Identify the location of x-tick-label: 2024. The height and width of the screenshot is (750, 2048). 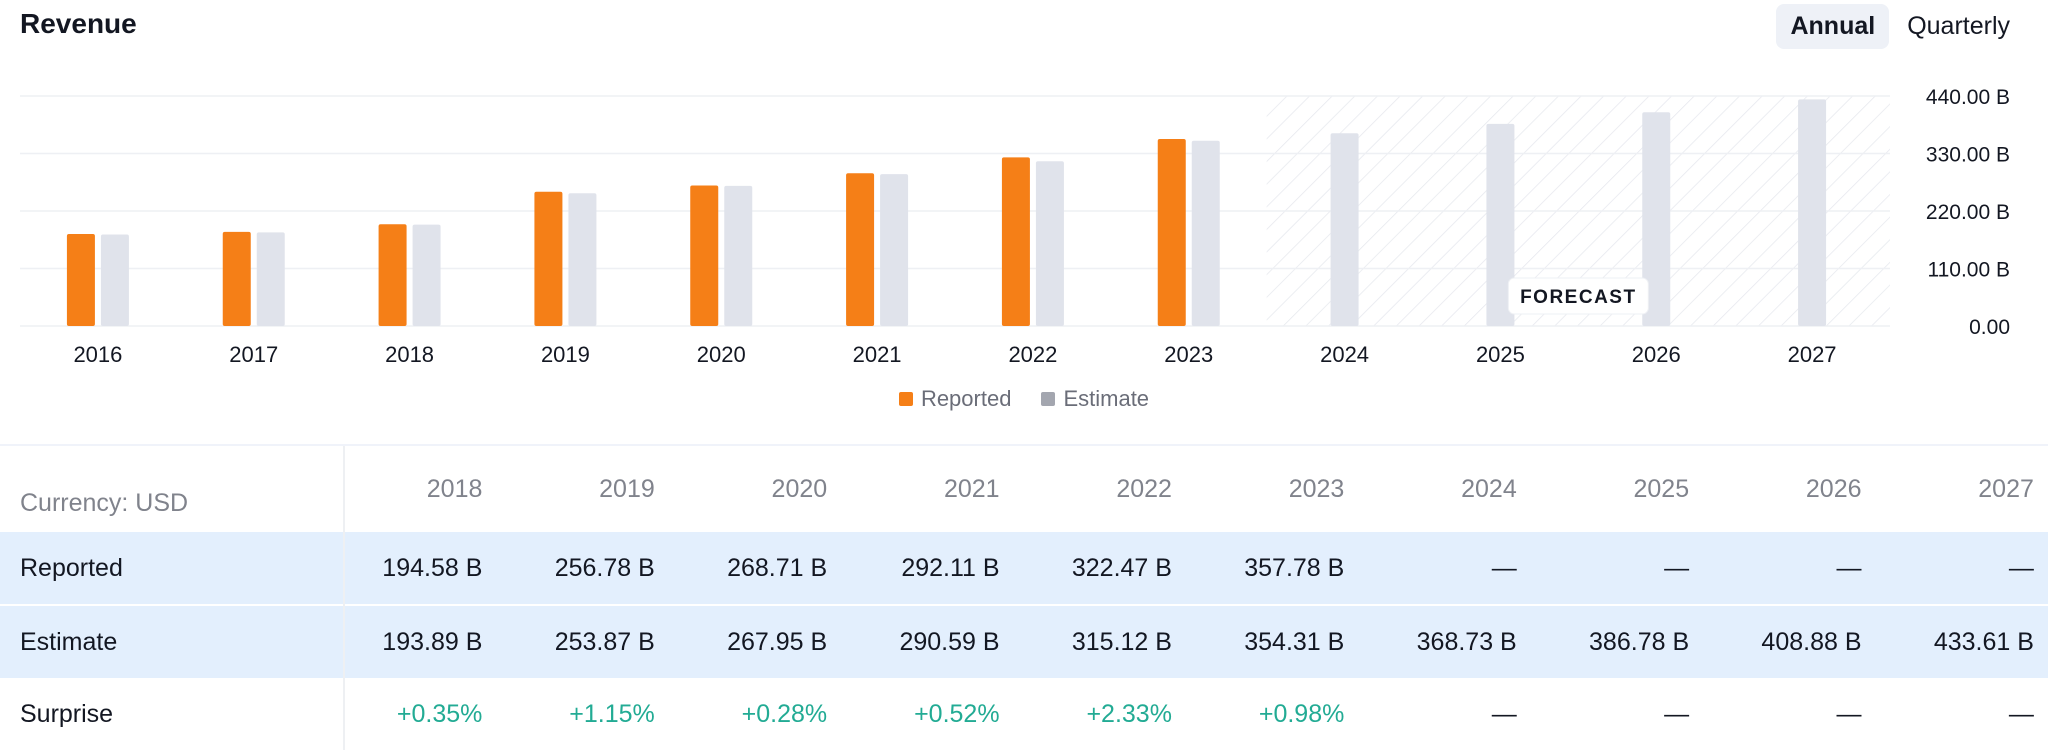
(1344, 354).